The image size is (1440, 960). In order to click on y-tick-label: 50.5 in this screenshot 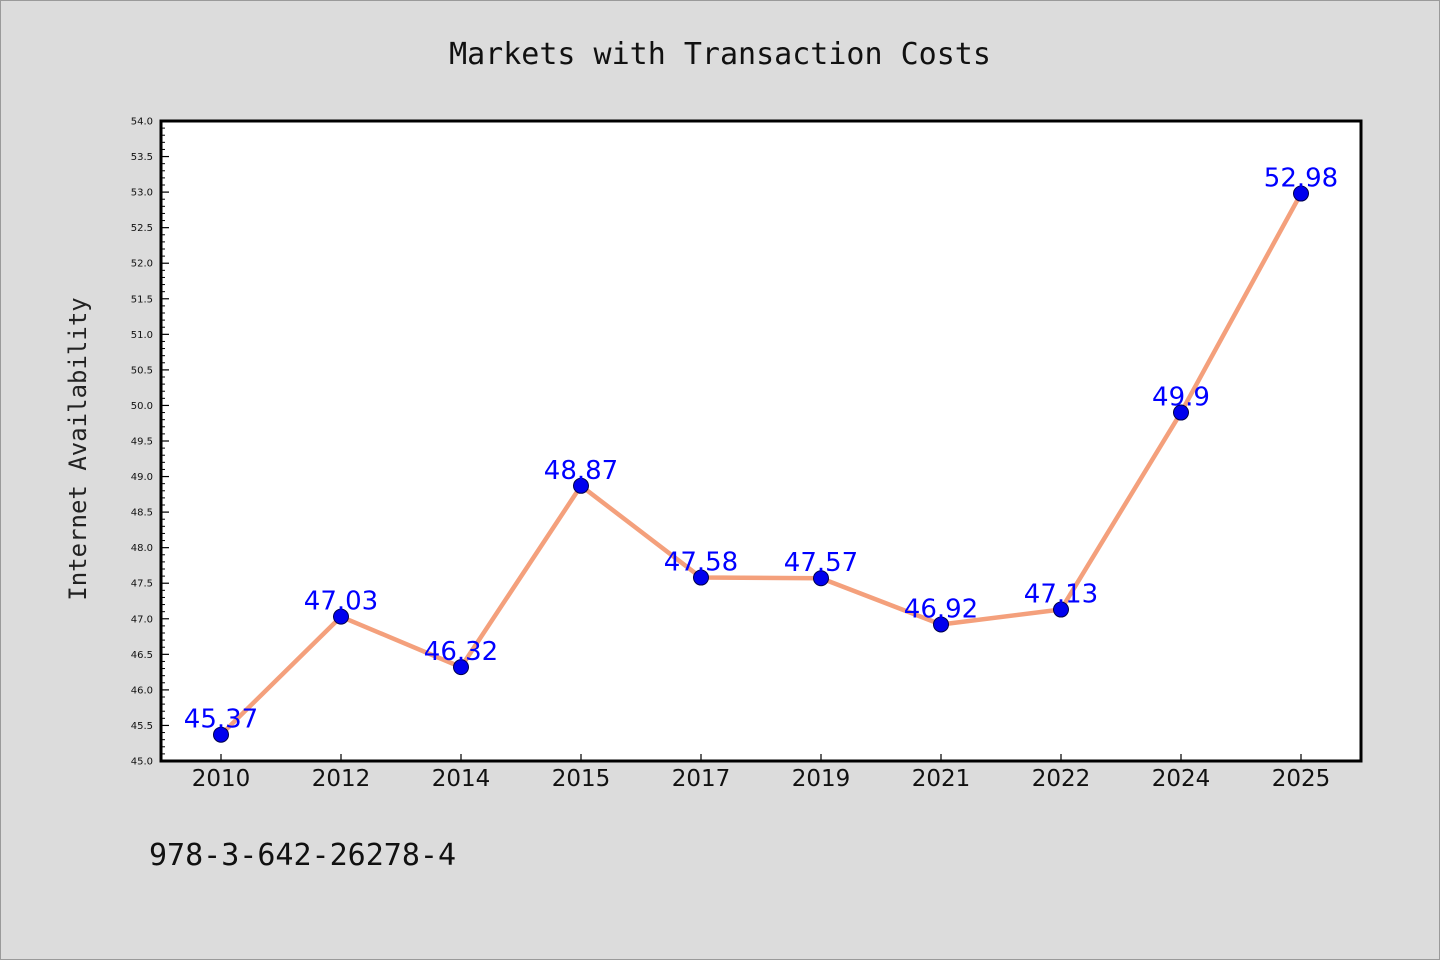, I will do `click(142, 370)`.